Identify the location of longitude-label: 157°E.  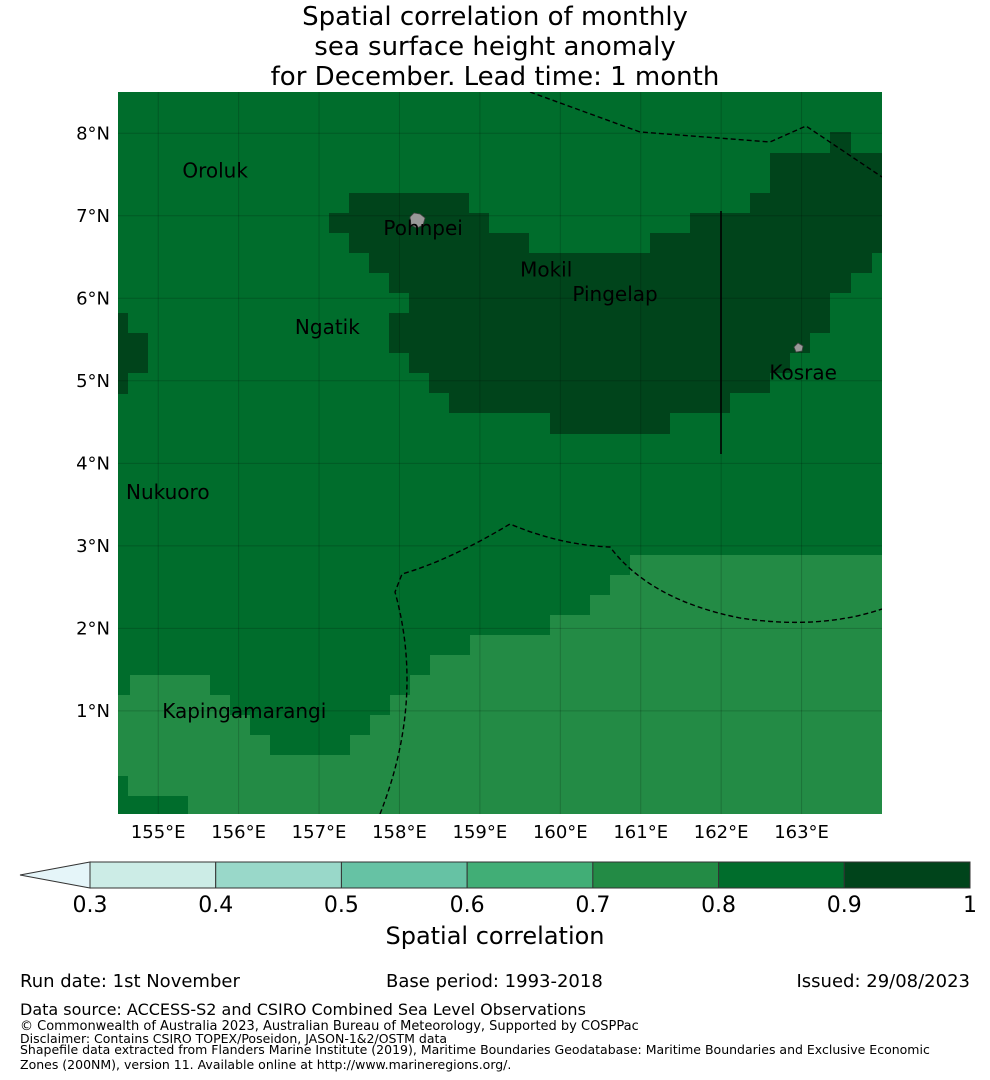
(319, 832).